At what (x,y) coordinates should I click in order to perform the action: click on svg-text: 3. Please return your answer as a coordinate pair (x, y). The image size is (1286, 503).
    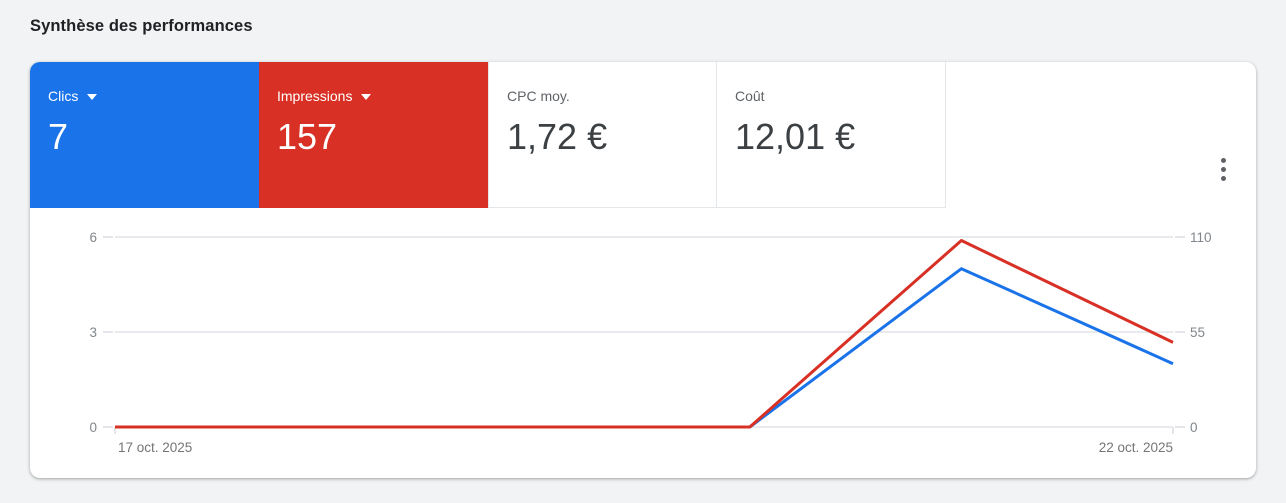
    Looking at the image, I should click on (93, 332).